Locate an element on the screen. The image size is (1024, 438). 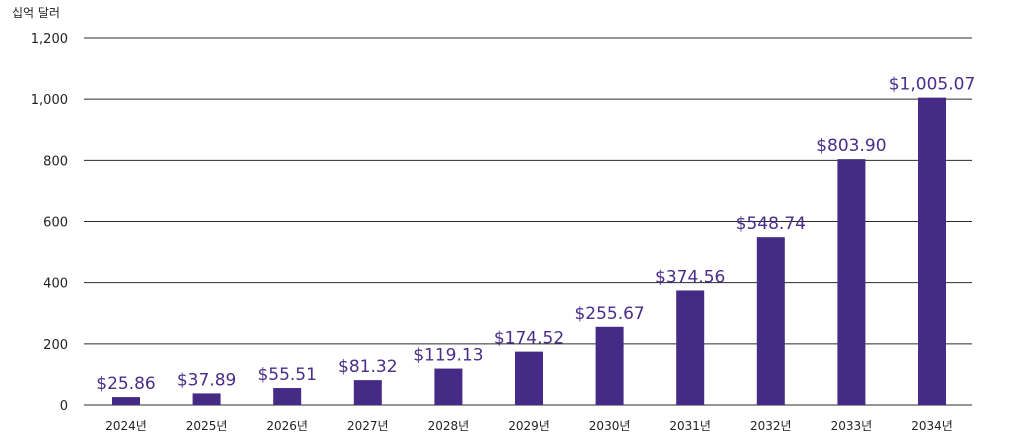
data-label: $374.56 is located at coordinates (690, 277).